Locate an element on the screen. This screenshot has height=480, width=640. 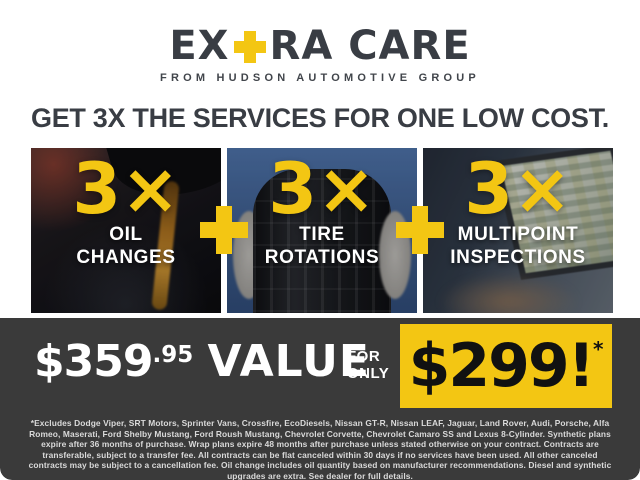
value-word: VALUE is located at coordinates (288, 361).